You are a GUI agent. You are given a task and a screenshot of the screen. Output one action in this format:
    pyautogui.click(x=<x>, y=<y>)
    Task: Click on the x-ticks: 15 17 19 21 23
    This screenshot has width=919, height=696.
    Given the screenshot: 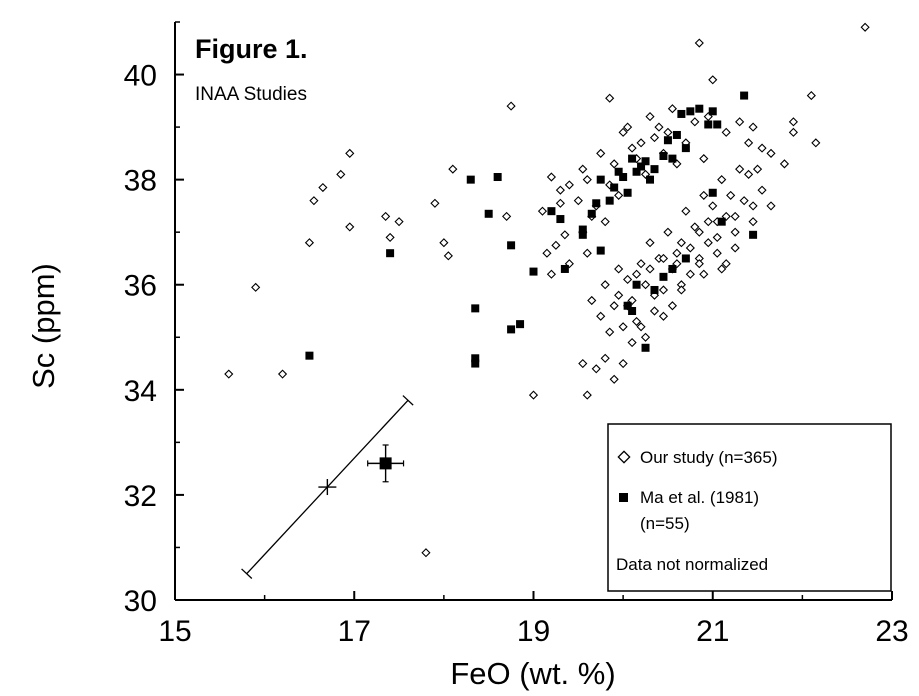 What is the action you would take?
    pyautogui.click(x=533, y=619)
    